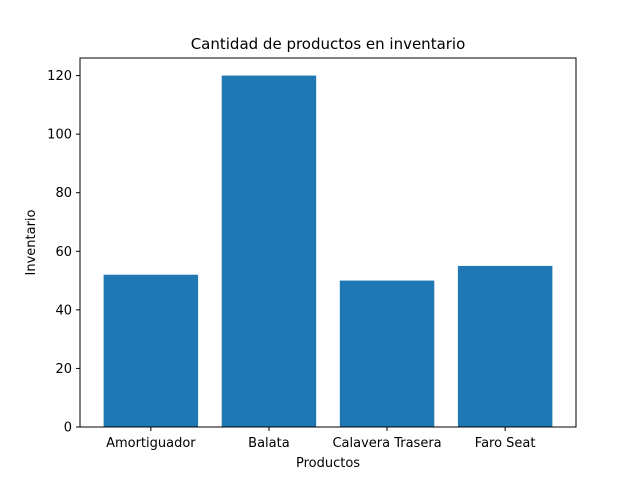  What do you see at coordinates (68, 428) in the screenshot?
I see `y-tick-label: 0` at bounding box center [68, 428].